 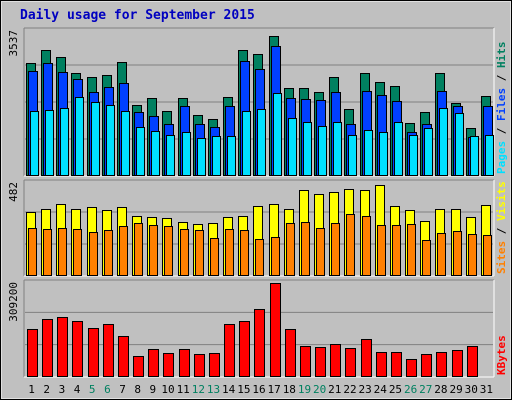 I want to click on day-label: 25, so click(x=395, y=389).